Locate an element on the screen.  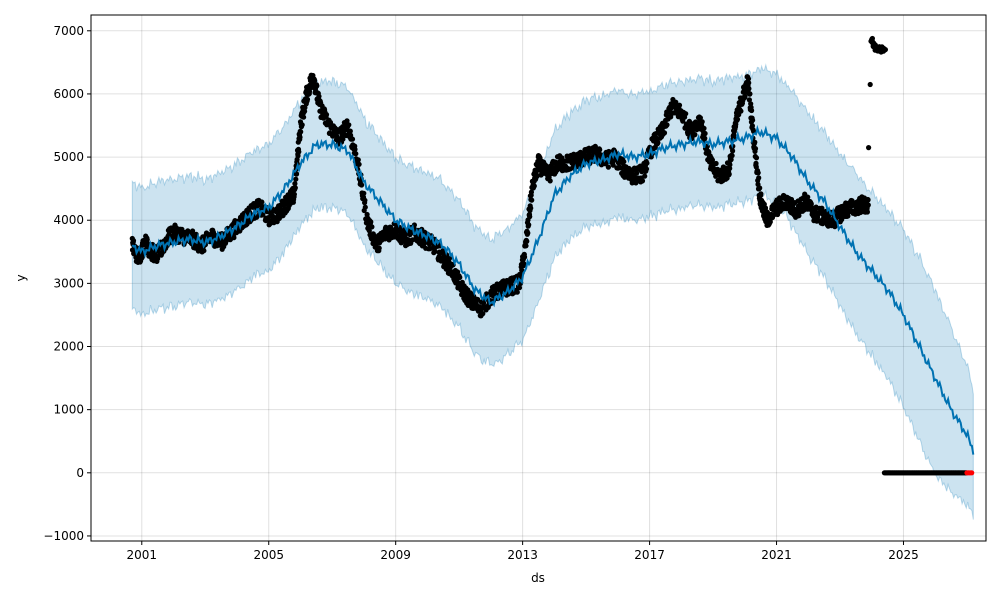
y-tick-label: 3000 is located at coordinates (68, 283).